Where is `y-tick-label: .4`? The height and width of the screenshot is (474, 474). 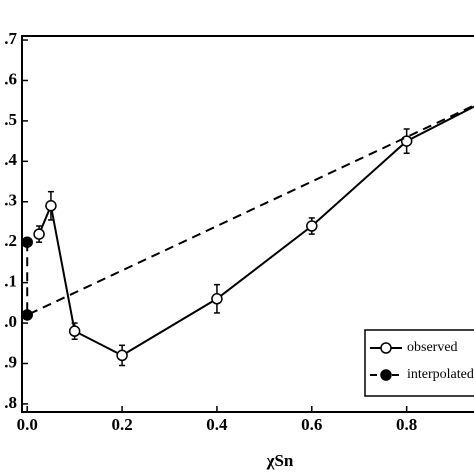 y-tick-label: .4 is located at coordinates (10, 159).